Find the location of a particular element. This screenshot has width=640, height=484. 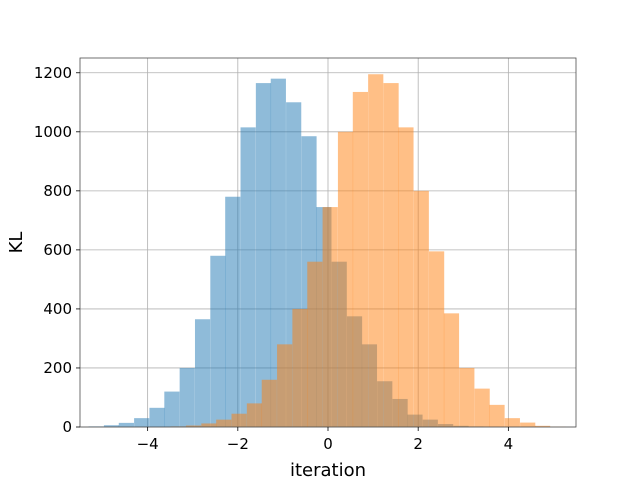

y-tick-label: 800 is located at coordinates (57, 191).